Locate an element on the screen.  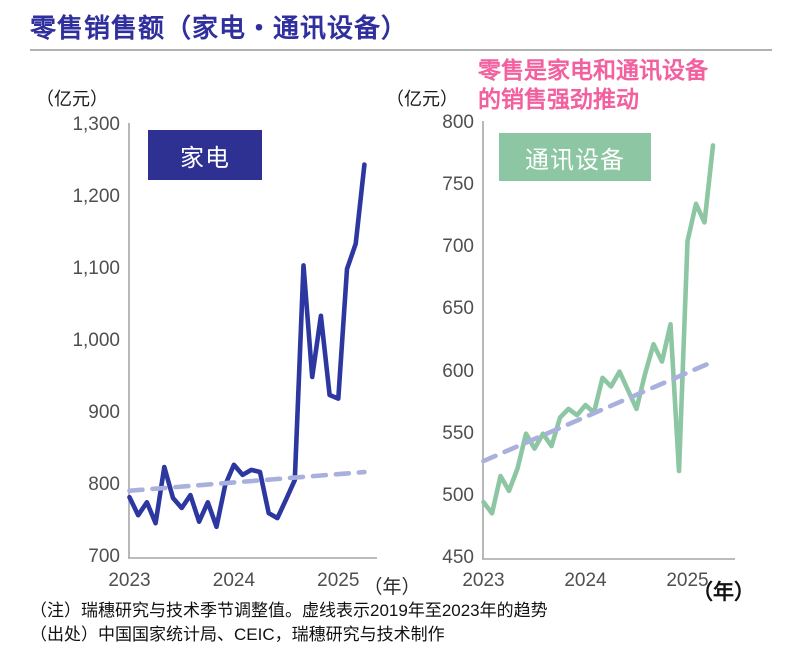
comms-x-tick-label: 2025 is located at coordinates (687, 580).